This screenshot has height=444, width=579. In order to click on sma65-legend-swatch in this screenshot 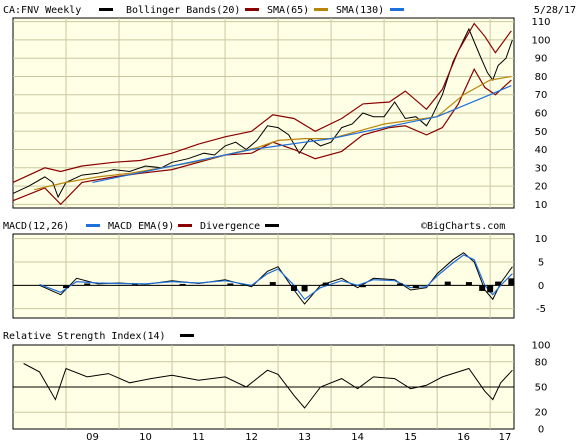, I will do `click(321, 9)`.